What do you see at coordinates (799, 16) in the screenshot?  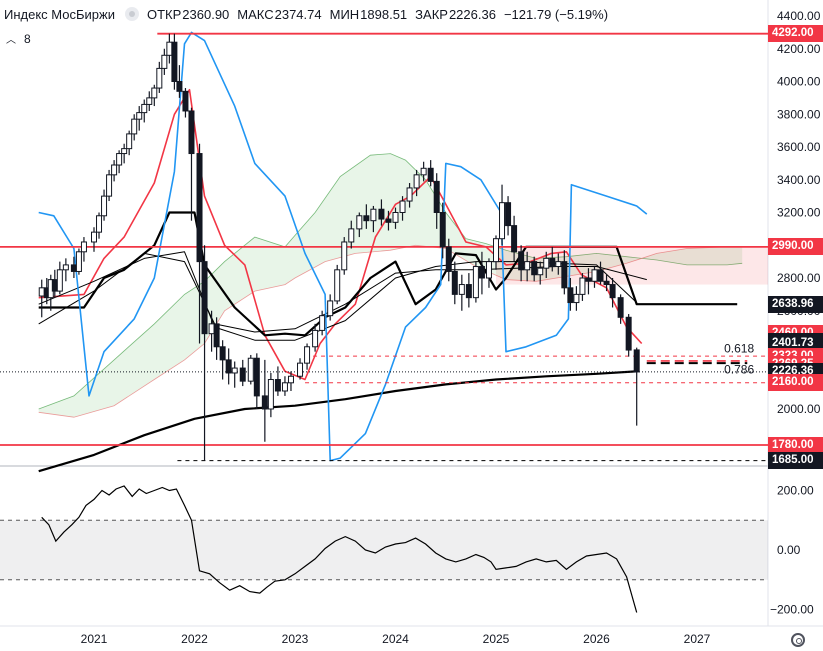 I see `price-tick-label: 4400.00` at bounding box center [799, 16].